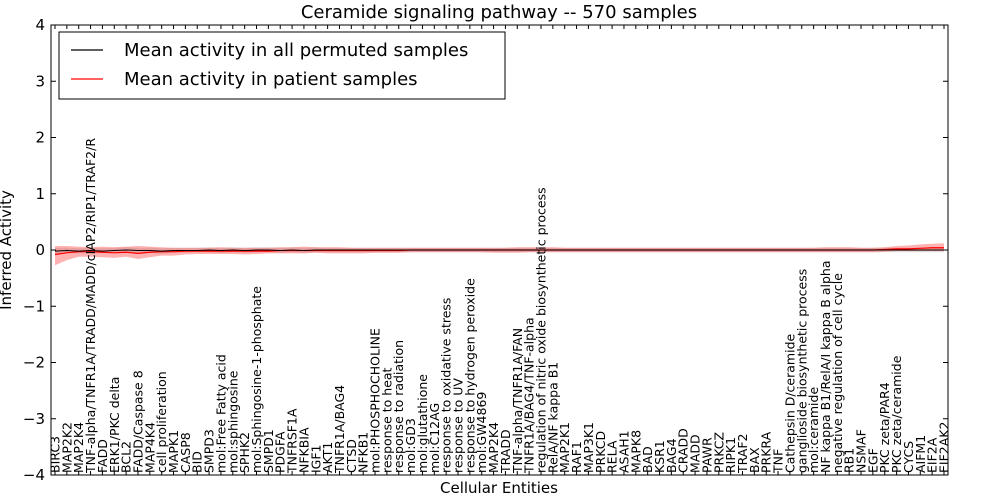 The image size is (1000, 500). I want to click on x-tick-label: CRADD, so click(683, 450).